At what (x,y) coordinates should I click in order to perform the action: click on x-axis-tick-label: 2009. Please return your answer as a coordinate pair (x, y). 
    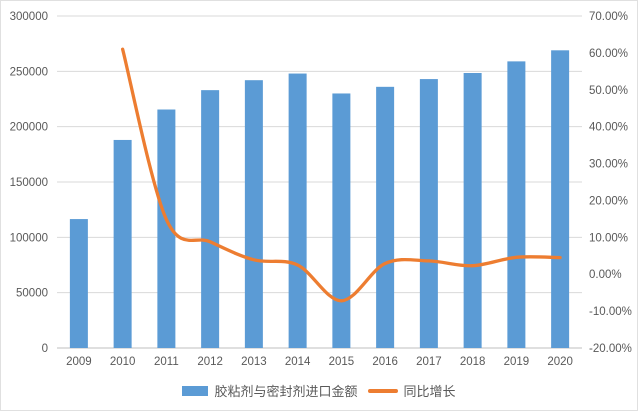
    Looking at the image, I should click on (79, 362).